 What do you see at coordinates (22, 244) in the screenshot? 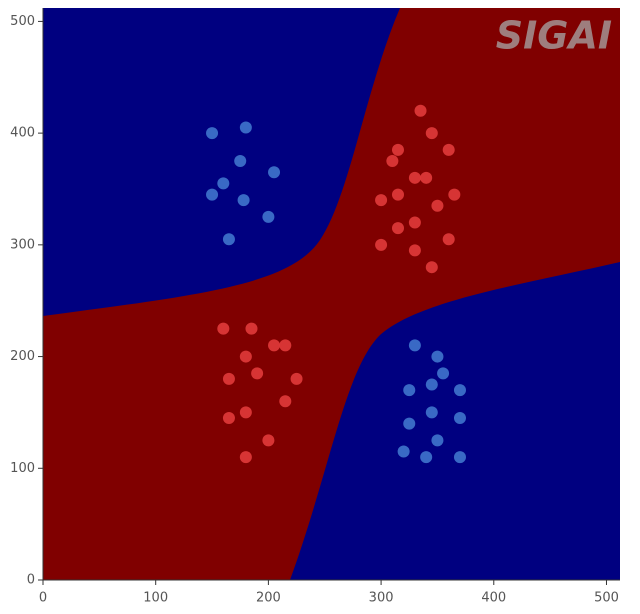
I see `y-tick-label: 300` at bounding box center [22, 244].